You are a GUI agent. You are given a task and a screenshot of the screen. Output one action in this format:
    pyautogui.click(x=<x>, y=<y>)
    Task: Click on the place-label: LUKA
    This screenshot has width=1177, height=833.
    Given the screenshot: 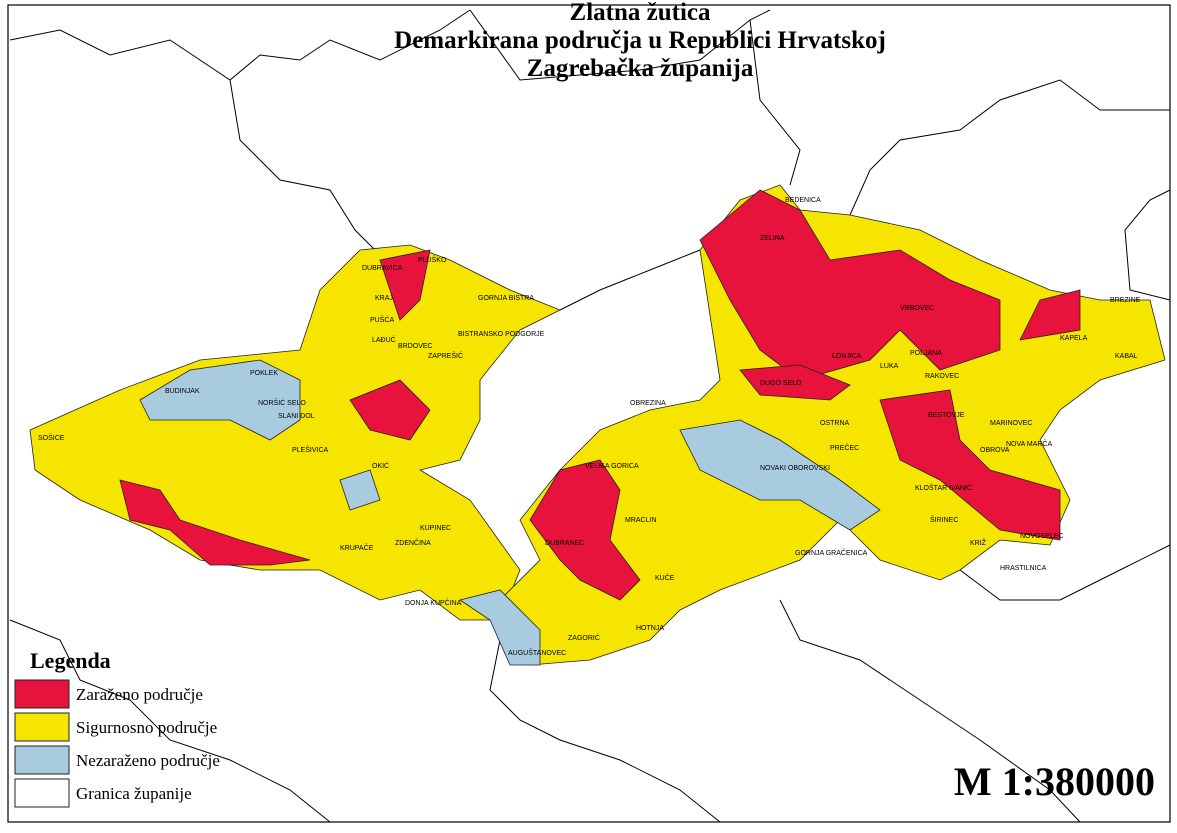 What is the action you would take?
    pyautogui.click(x=889, y=366)
    